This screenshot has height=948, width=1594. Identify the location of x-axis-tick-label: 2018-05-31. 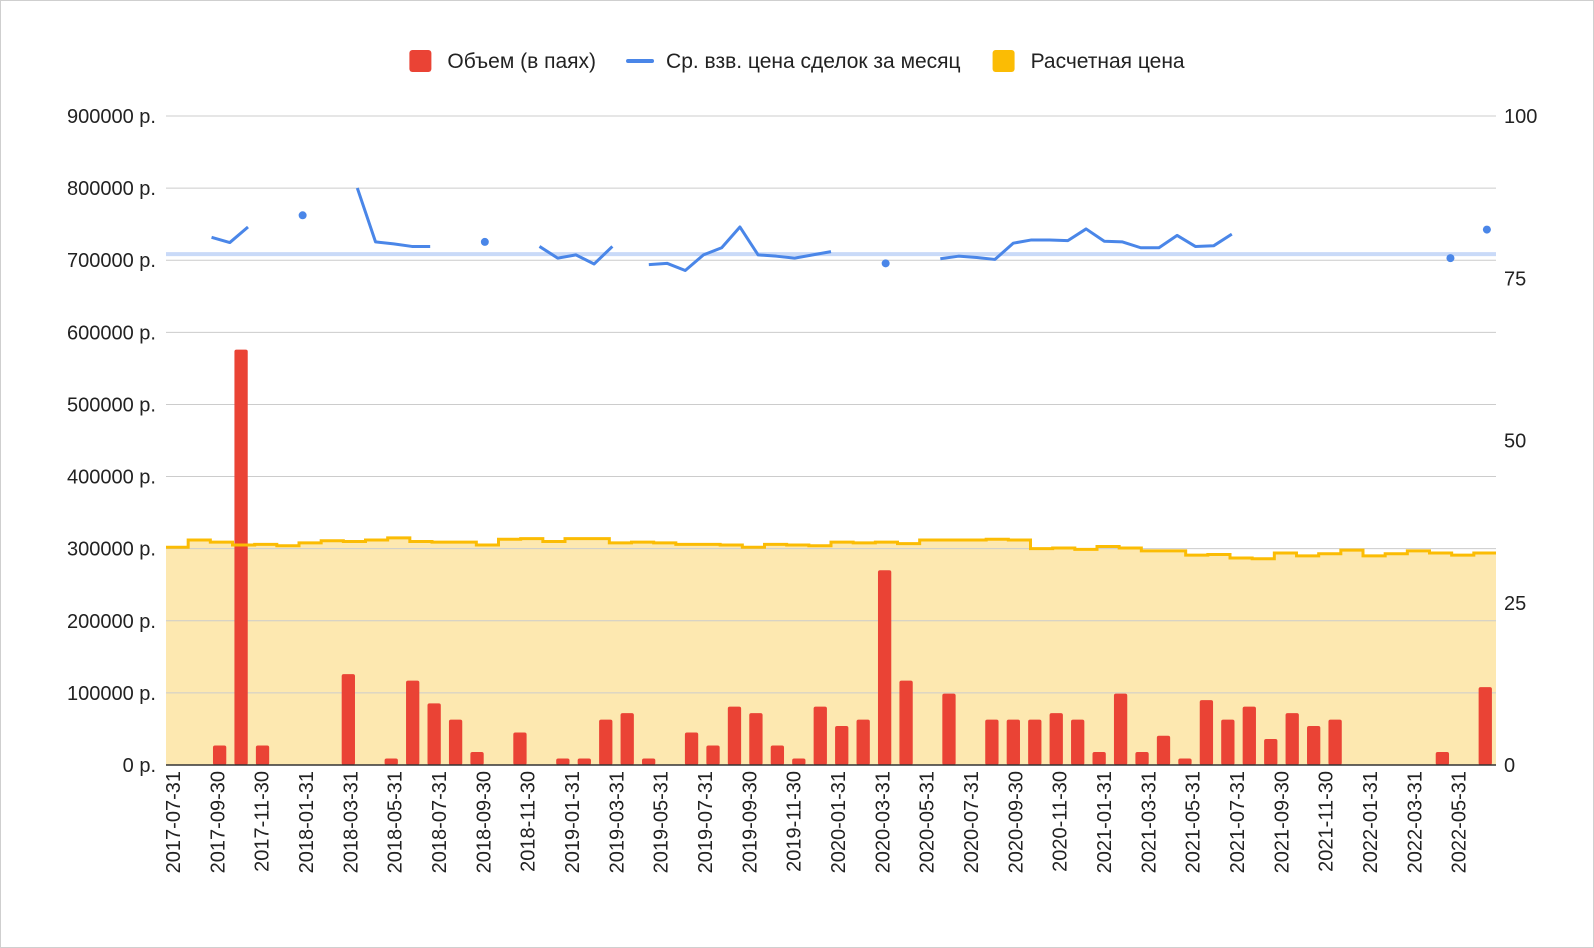
(396, 822).